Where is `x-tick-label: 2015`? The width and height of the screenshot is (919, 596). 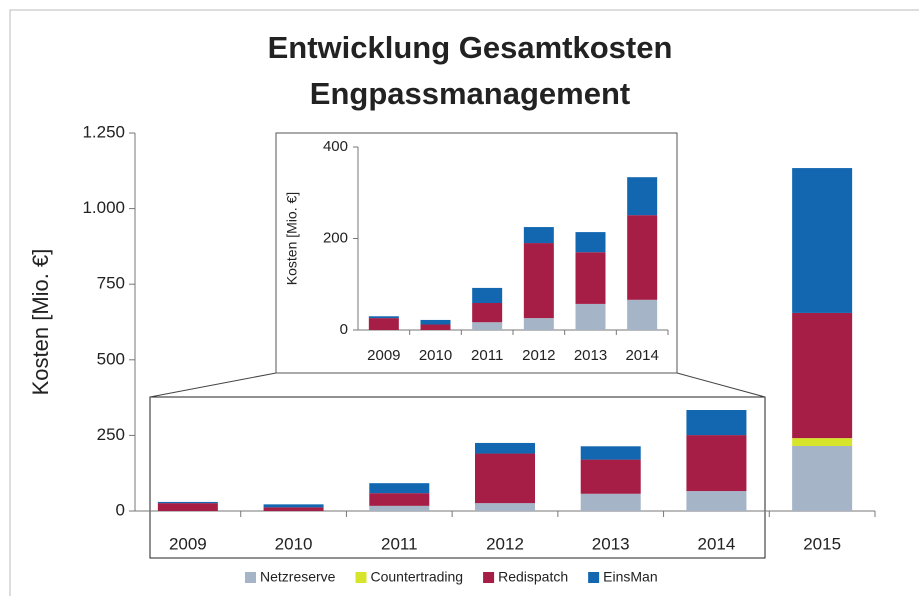 x-tick-label: 2015 is located at coordinates (822, 543).